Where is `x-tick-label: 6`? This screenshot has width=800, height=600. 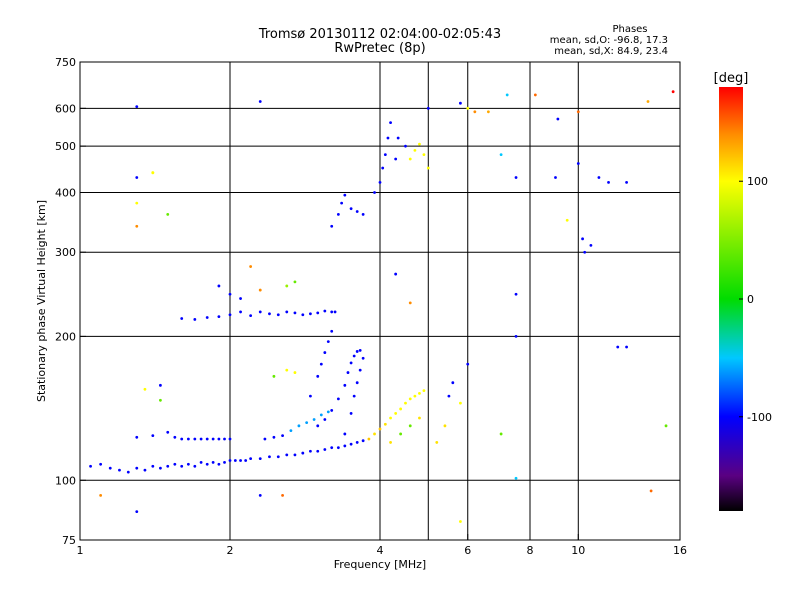
x-tick-label: 6 is located at coordinates (467, 550).